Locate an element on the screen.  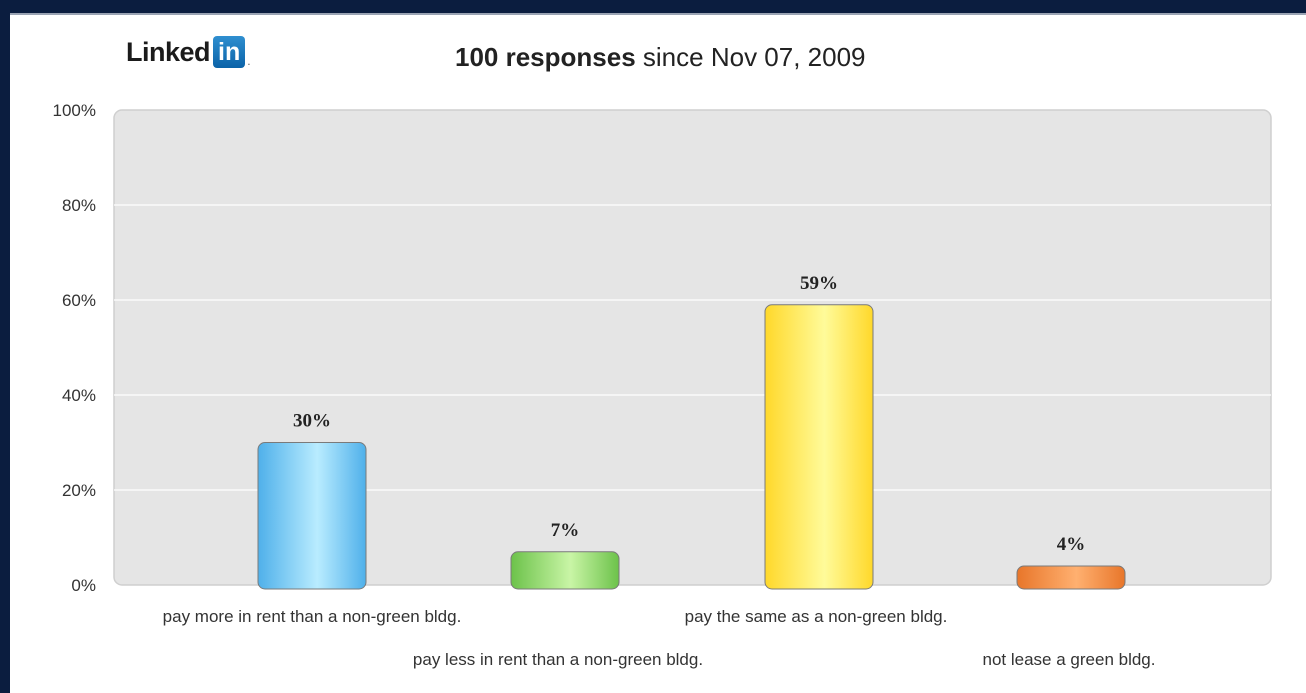
x-category-label: not lease a green bldg. is located at coordinates (1069, 659).